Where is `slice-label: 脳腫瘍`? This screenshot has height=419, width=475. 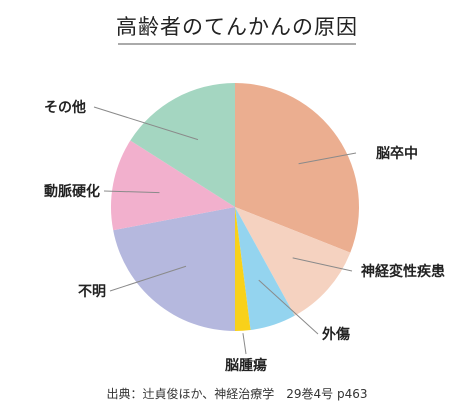 slice-label: 脳腫瘍 is located at coordinates (246, 365).